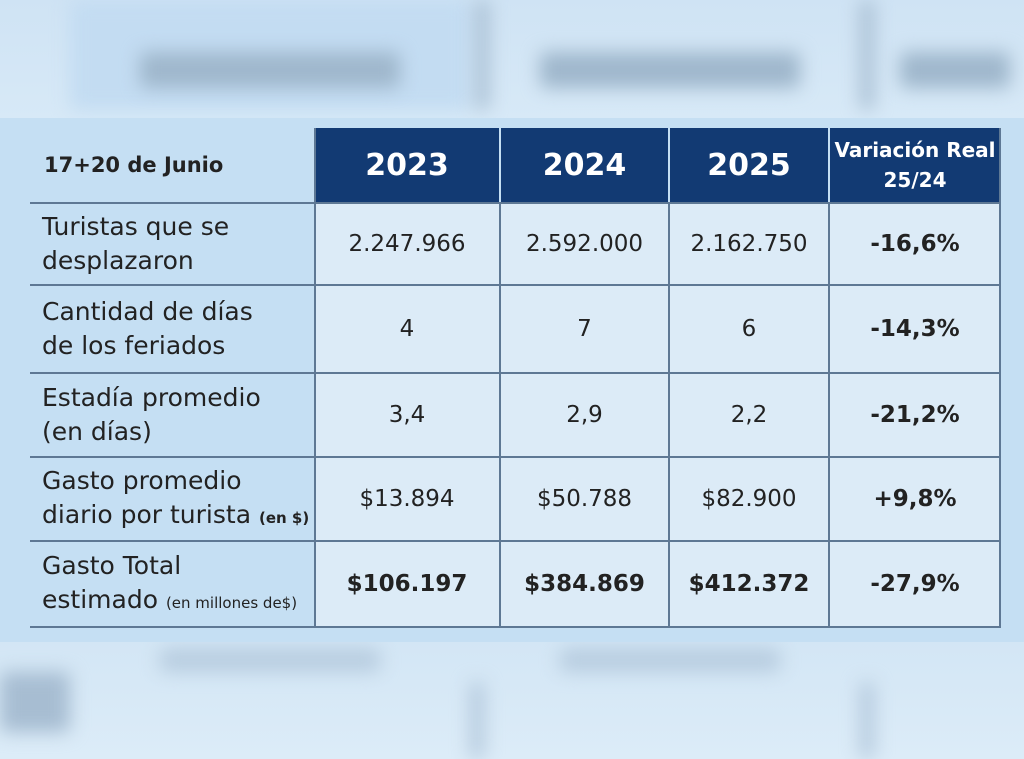 The height and width of the screenshot is (759, 1024). What do you see at coordinates (172, 329) in the screenshot?
I see `row-label-dias-feriados: Cantidad de días de los feriados` at bounding box center [172, 329].